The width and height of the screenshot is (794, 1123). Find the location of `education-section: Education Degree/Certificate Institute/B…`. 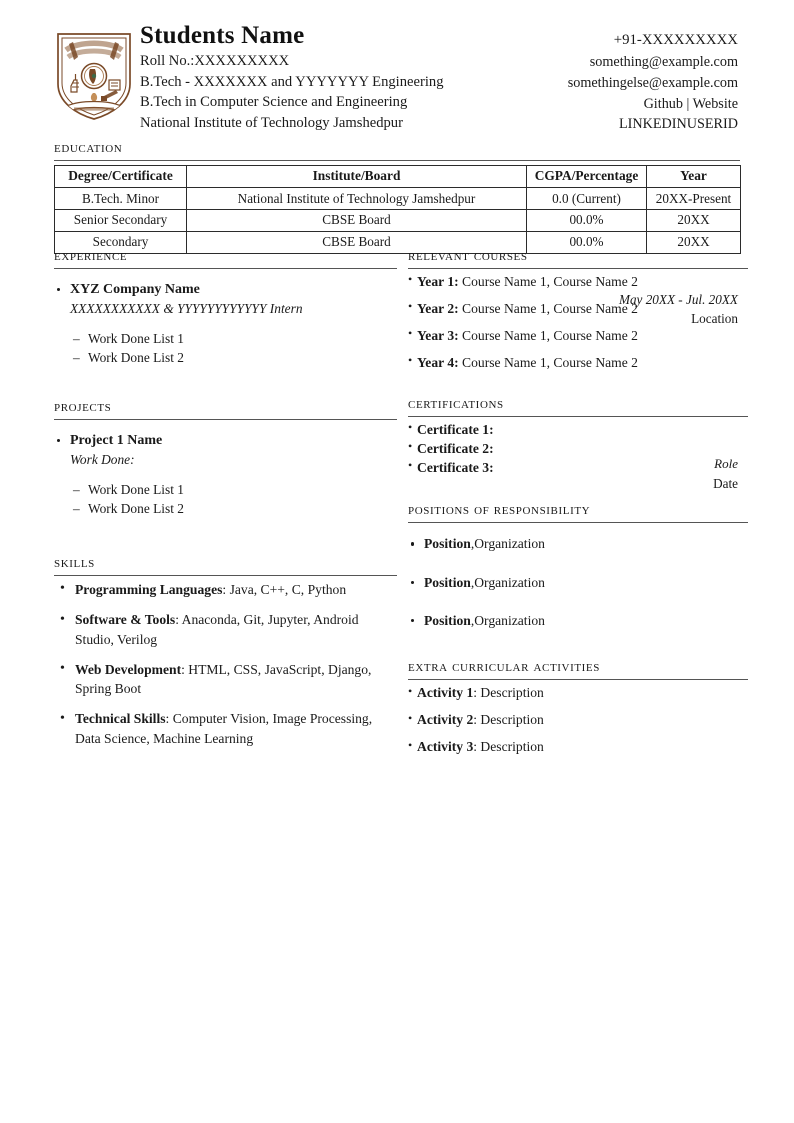

education-section: Education Degree/Certificate Institute/B… is located at coordinates (397, 196).